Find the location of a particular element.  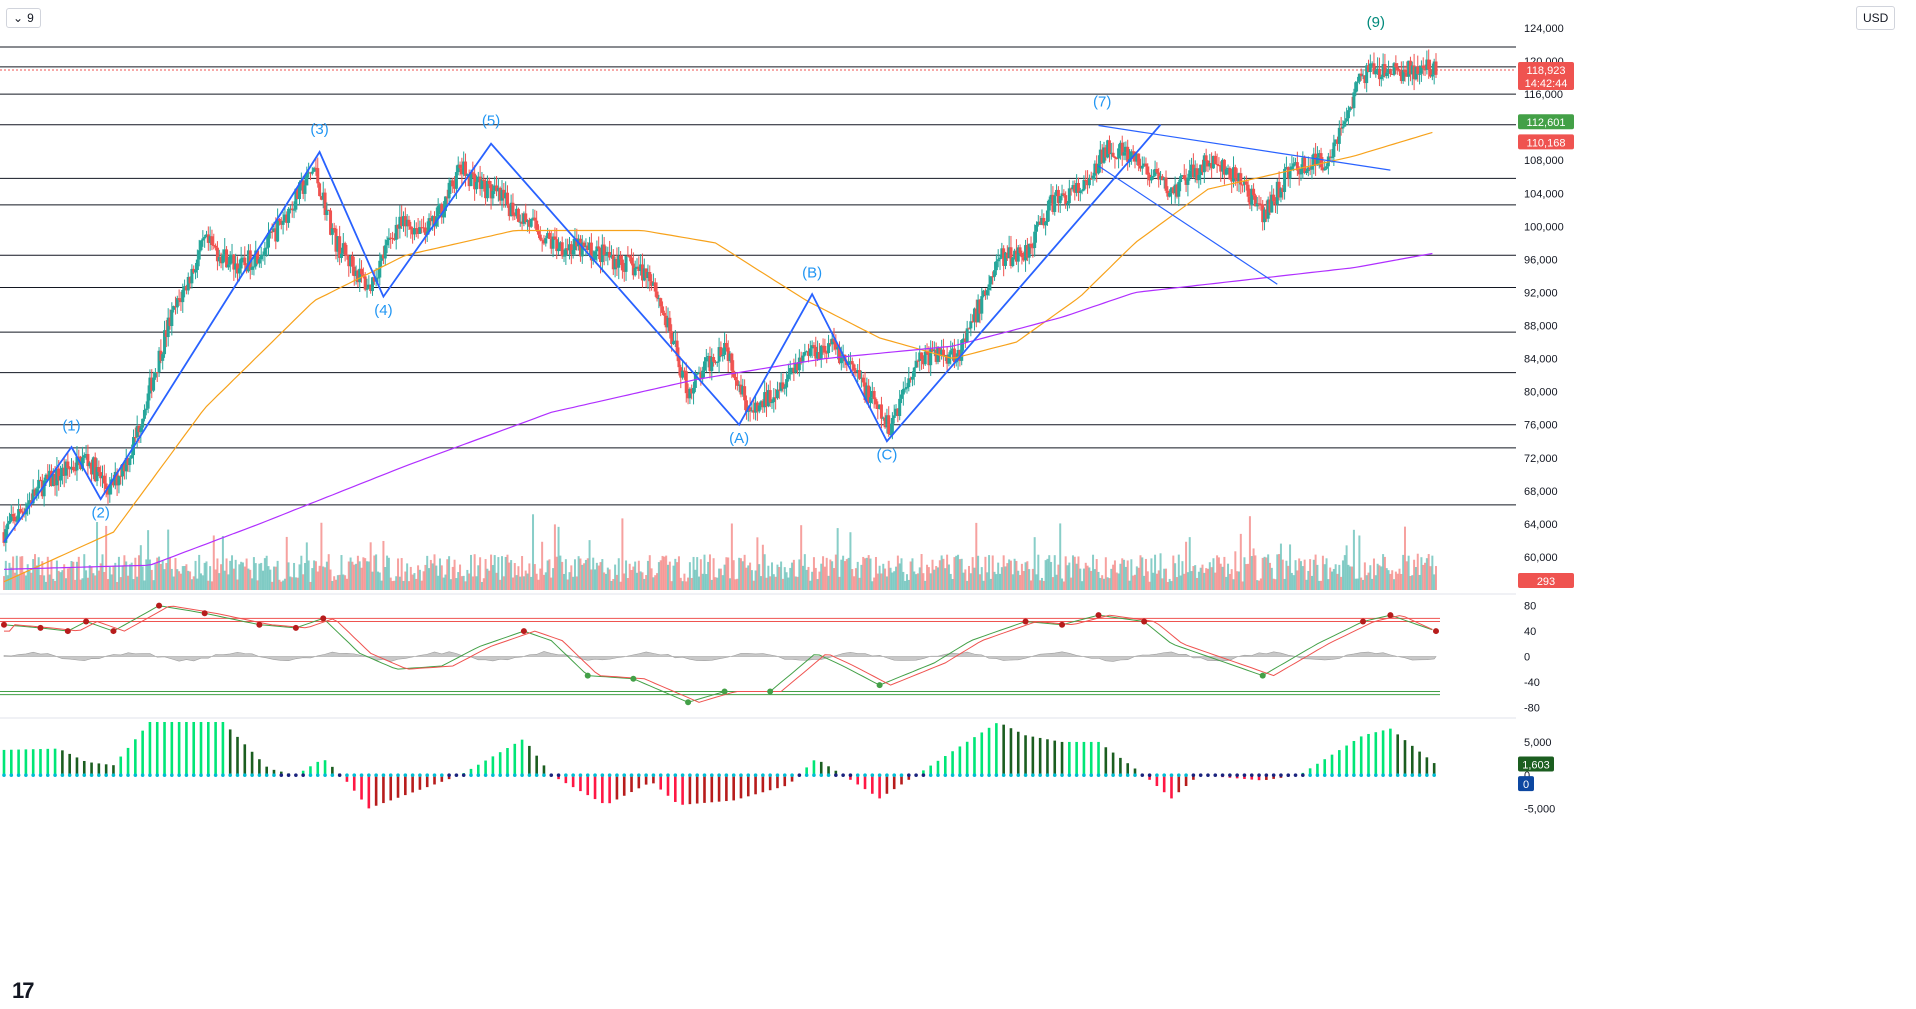

price-tick-label: 64,000 is located at coordinates (1541, 525).